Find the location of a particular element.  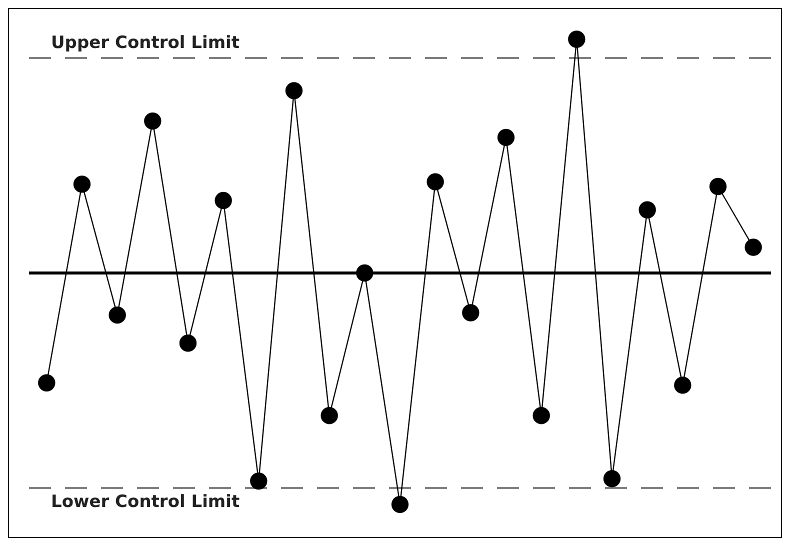

ref-line-label: Upper Control Limit is located at coordinates (145, 42).